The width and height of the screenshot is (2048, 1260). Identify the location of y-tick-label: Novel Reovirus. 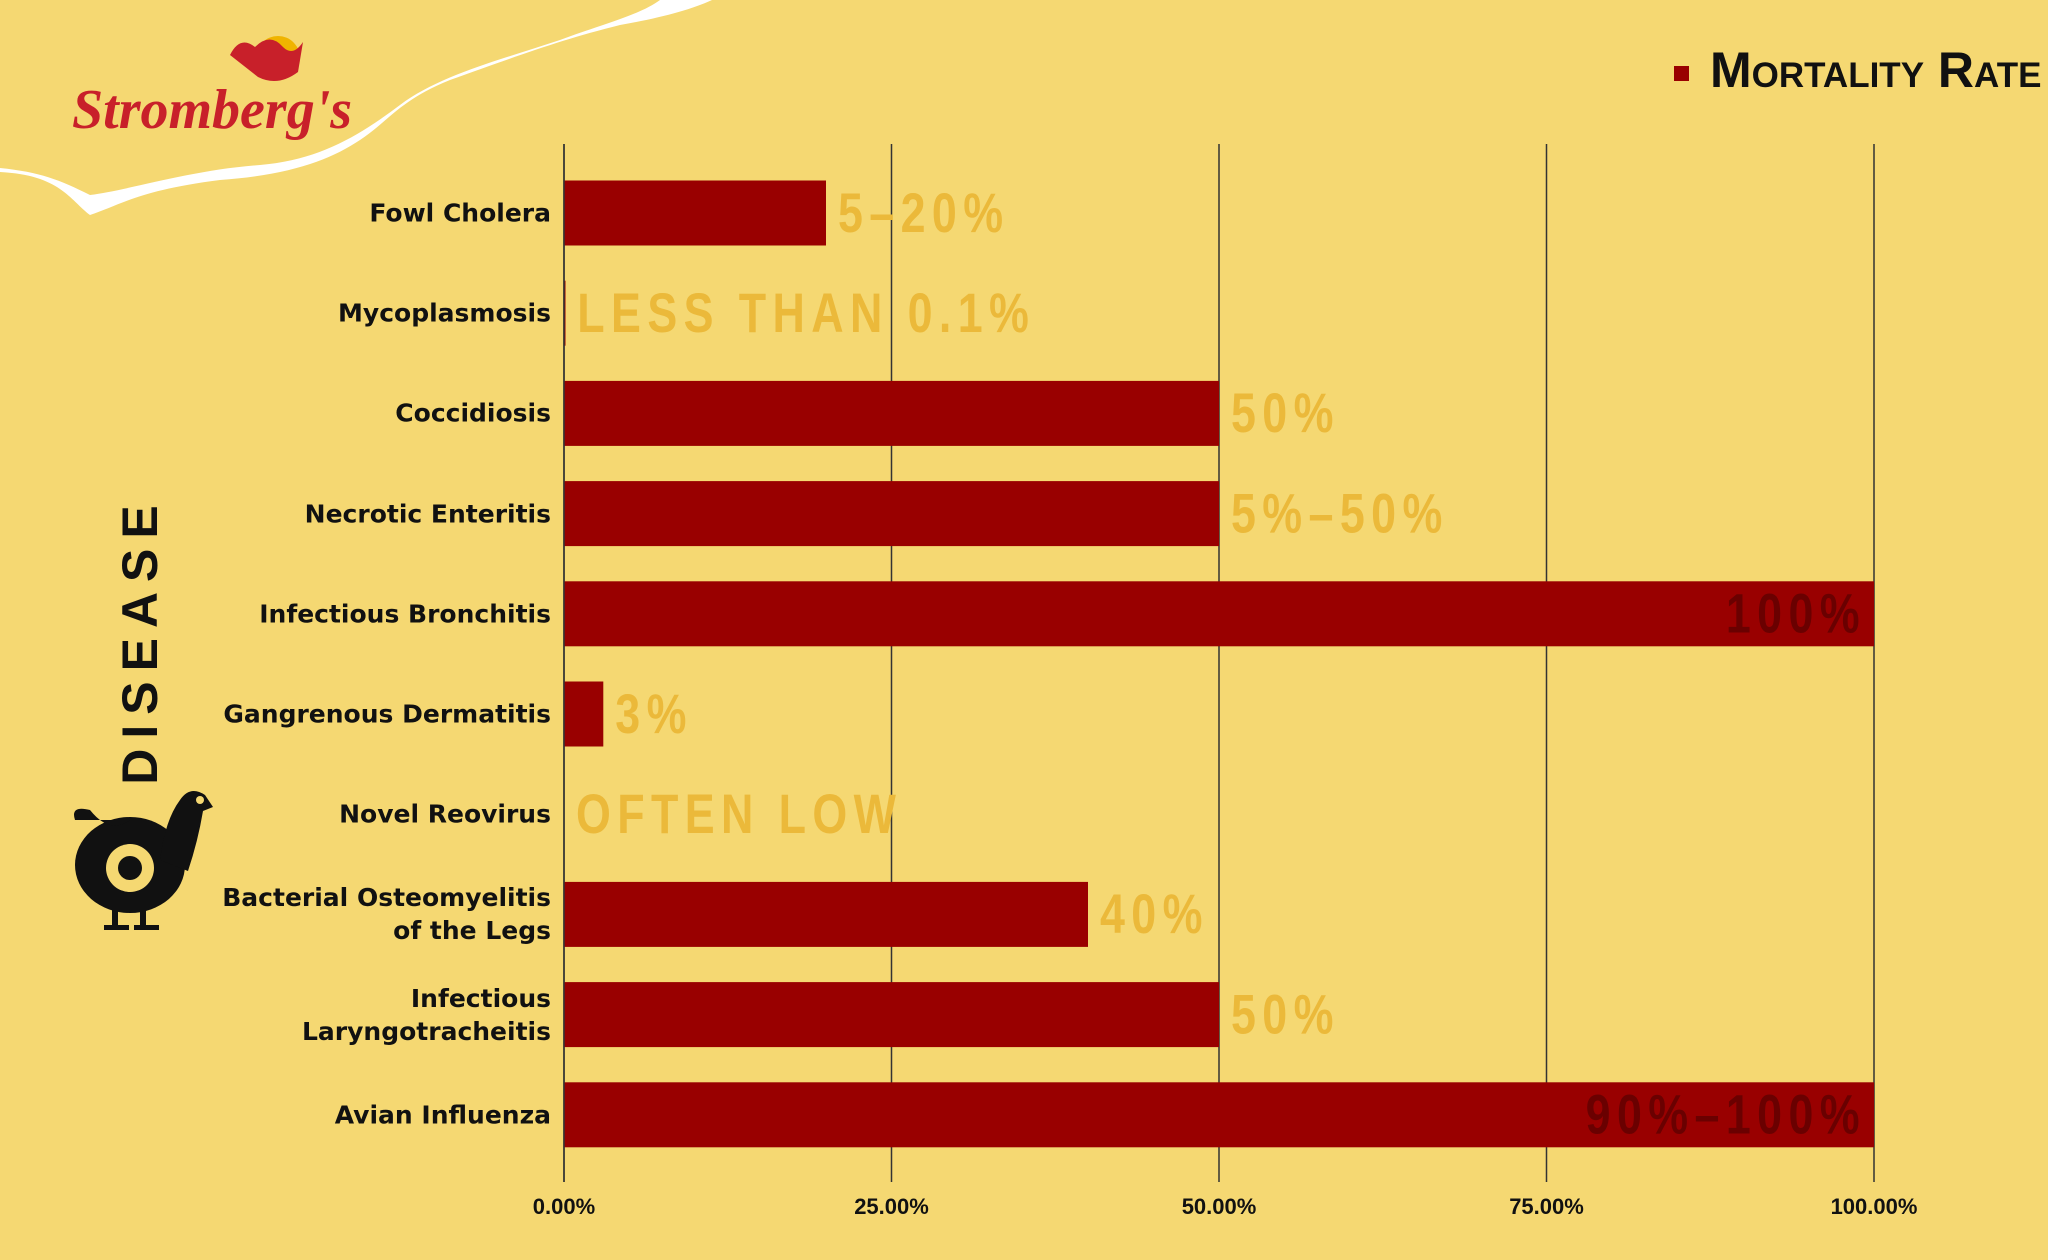
(445, 814).